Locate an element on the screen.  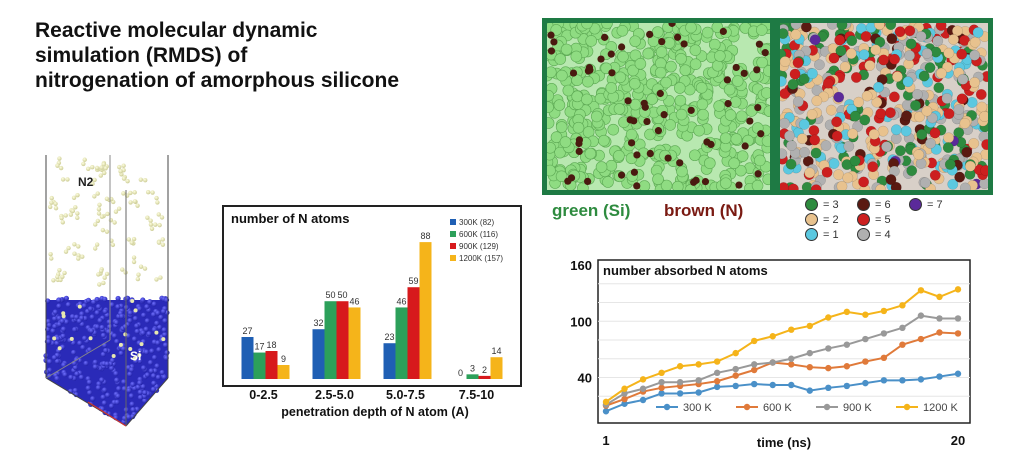
x-tick-label: 20 is located at coordinates (958, 440).